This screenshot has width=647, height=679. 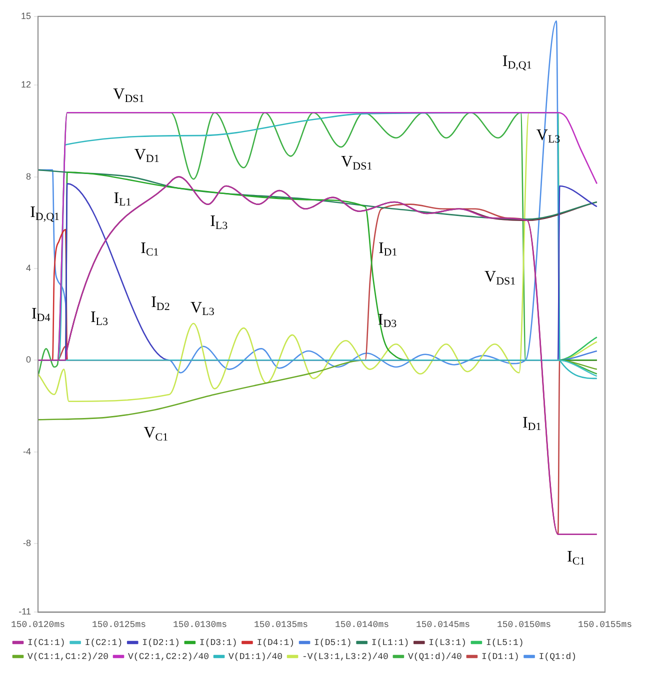 What do you see at coordinates (25, 611) in the screenshot?
I see `y-tick-label: -11` at bounding box center [25, 611].